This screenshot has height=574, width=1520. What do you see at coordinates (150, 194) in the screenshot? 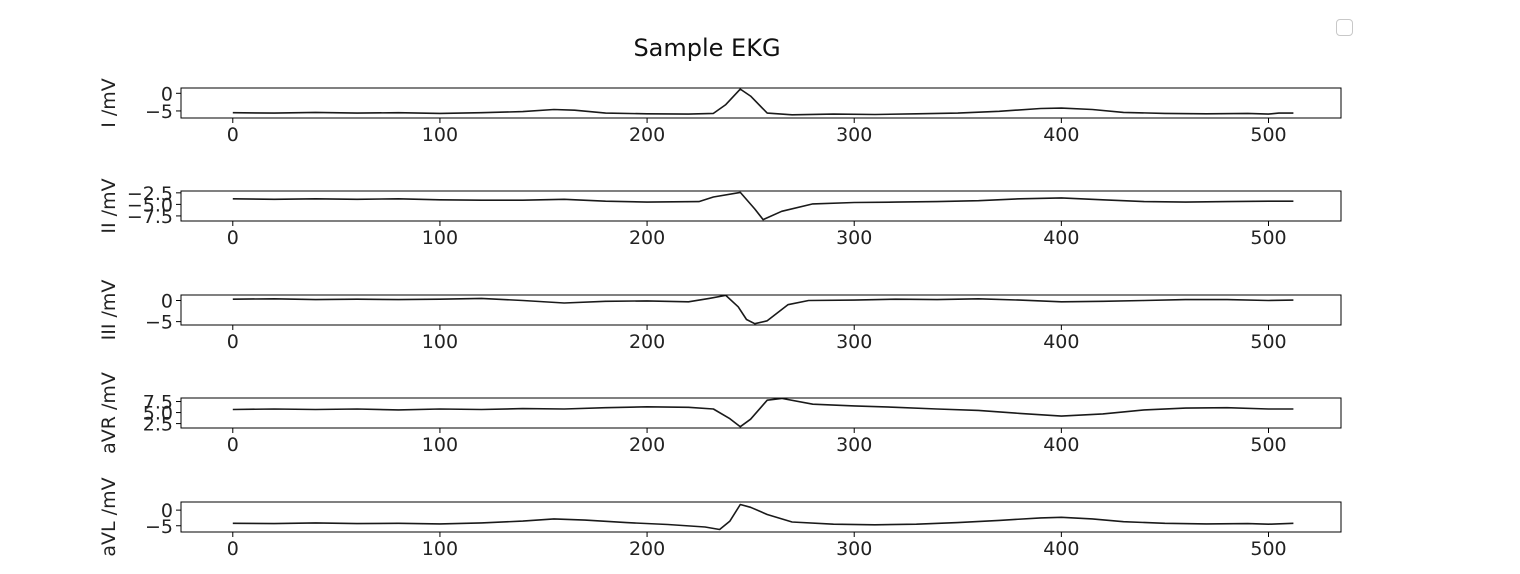
I see `subplot-ii-mv-ytick-label: −2.5` at bounding box center [150, 194].